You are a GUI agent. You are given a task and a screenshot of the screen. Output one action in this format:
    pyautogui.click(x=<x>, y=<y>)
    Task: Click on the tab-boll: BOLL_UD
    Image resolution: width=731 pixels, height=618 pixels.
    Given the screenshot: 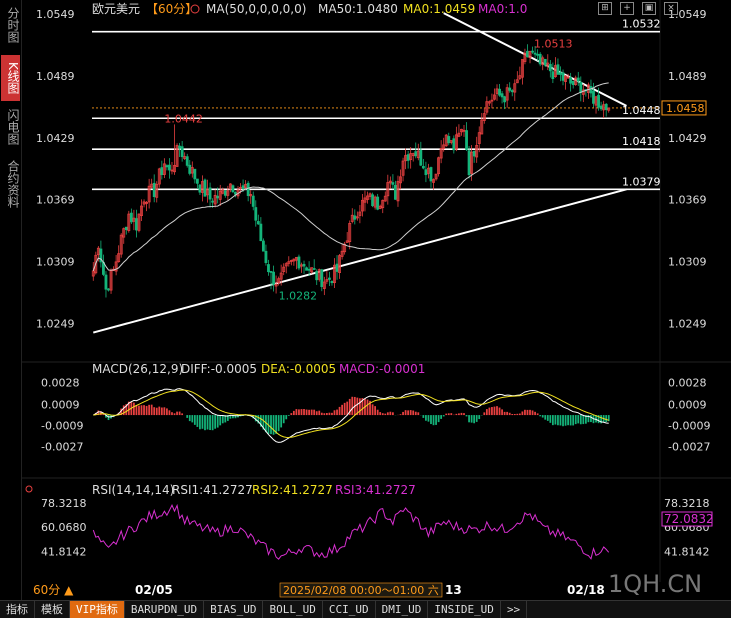 What is the action you would take?
    pyautogui.click(x=293, y=609)
    